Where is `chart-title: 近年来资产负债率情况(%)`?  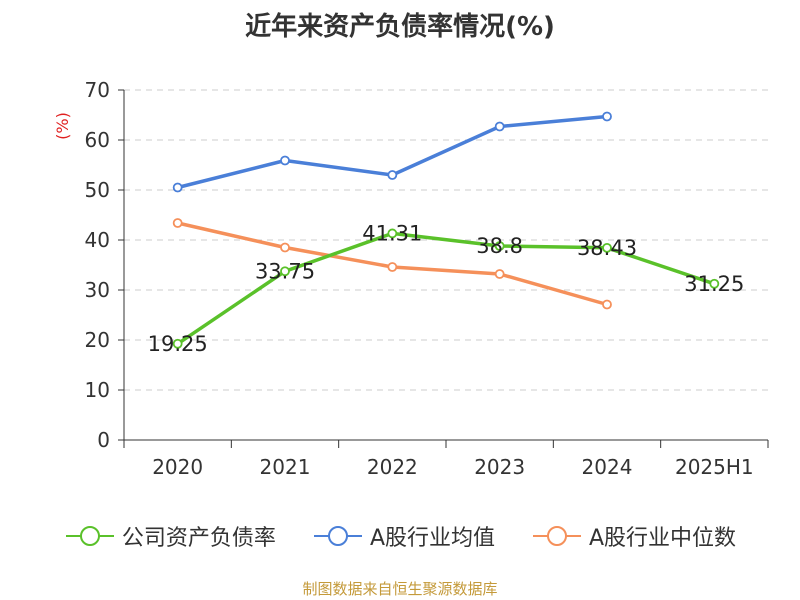 chart-title: 近年来资产负债率情况(%) is located at coordinates (400, 27).